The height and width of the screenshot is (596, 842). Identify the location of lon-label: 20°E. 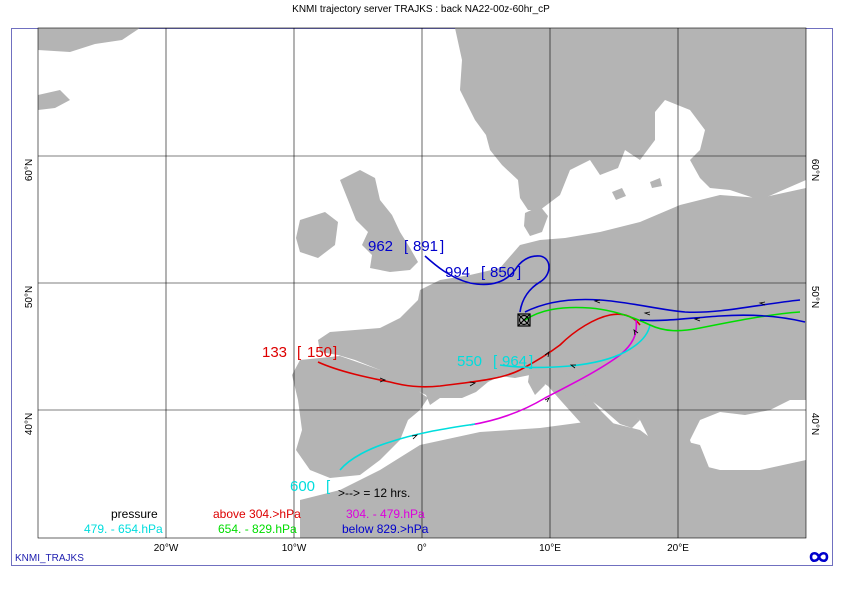
(678, 548).